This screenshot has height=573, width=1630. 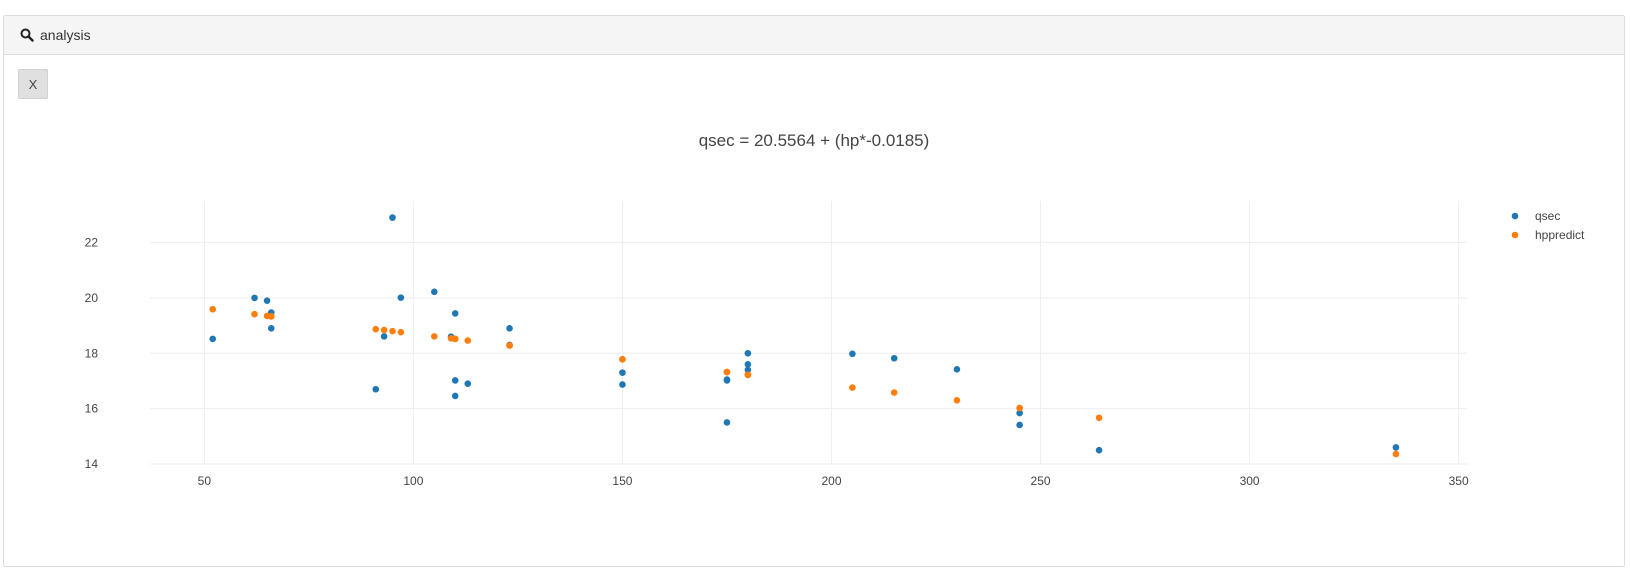 I want to click on x-tick-label: 150, so click(x=622, y=481).